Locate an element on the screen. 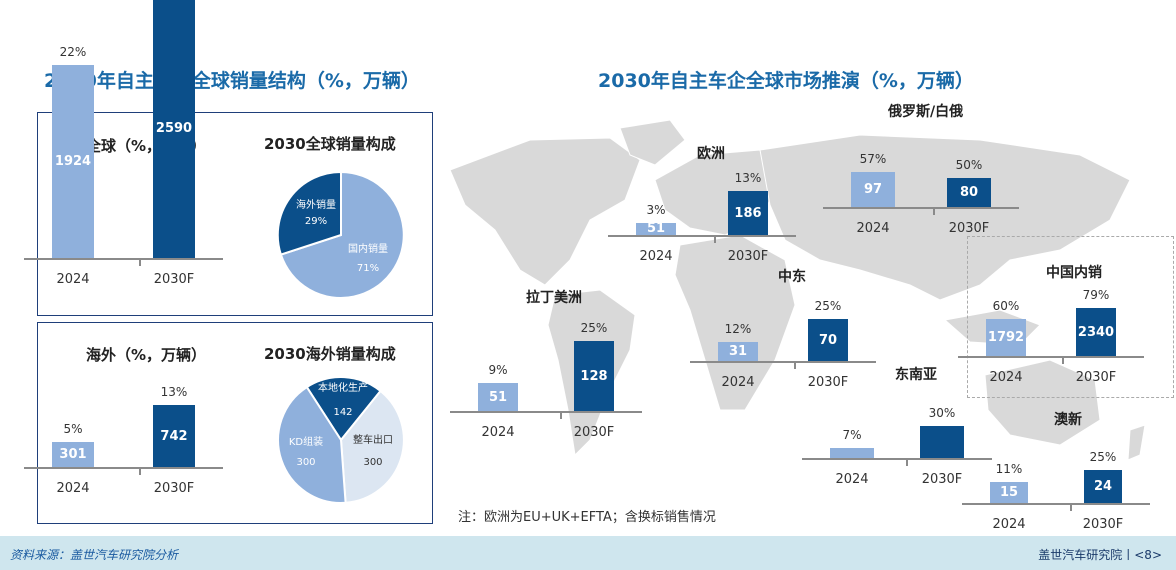 The image size is (1176, 570). overseas-pct-2024: 5% is located at coordinates (73, 428).